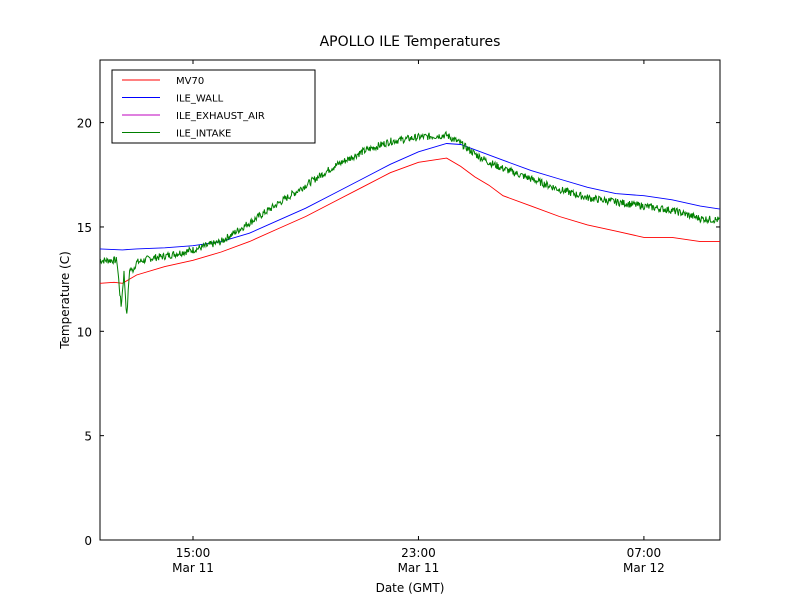 The width and height of the screenshot is (800, 600). I want to click on chart-title: APOLLO ILE Temperatures, so click(410, 42).